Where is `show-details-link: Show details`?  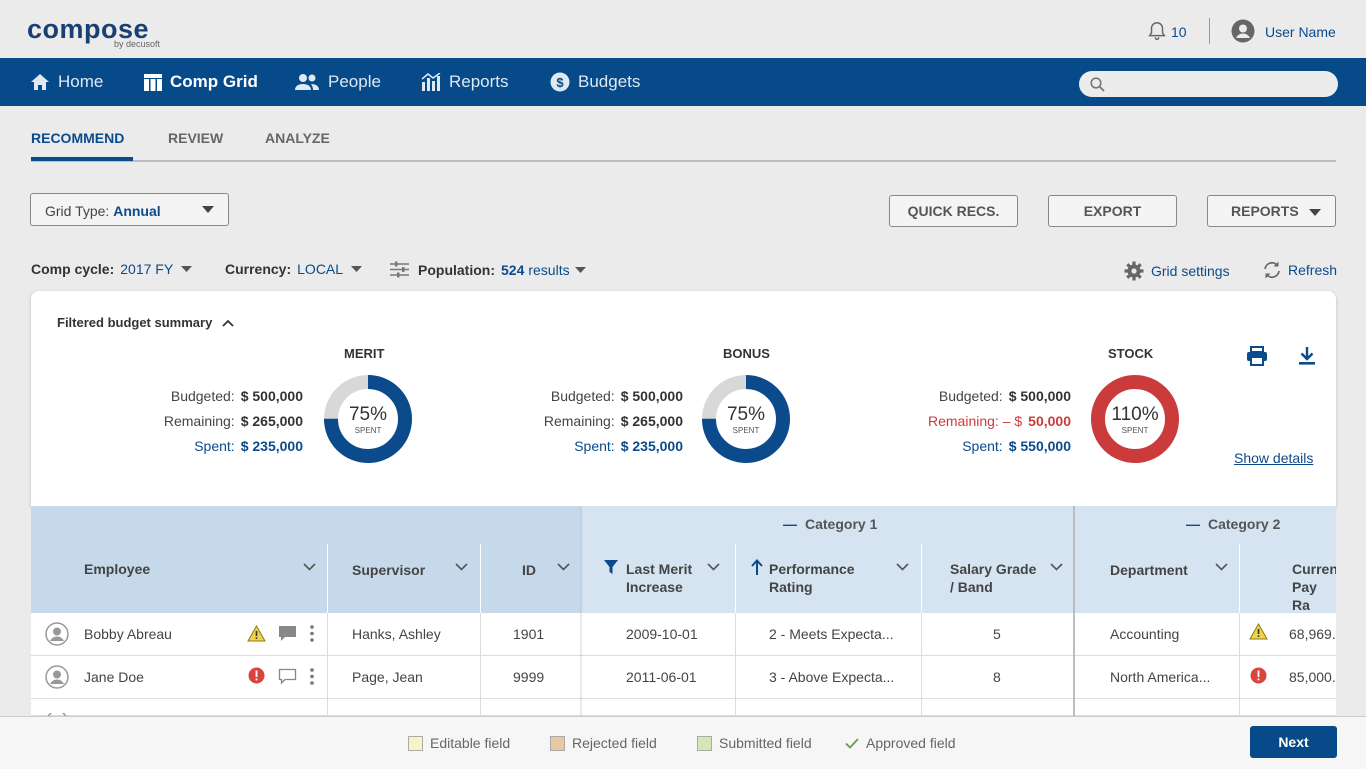
show-details-link: Show details is located at coordinates (1274, 458).